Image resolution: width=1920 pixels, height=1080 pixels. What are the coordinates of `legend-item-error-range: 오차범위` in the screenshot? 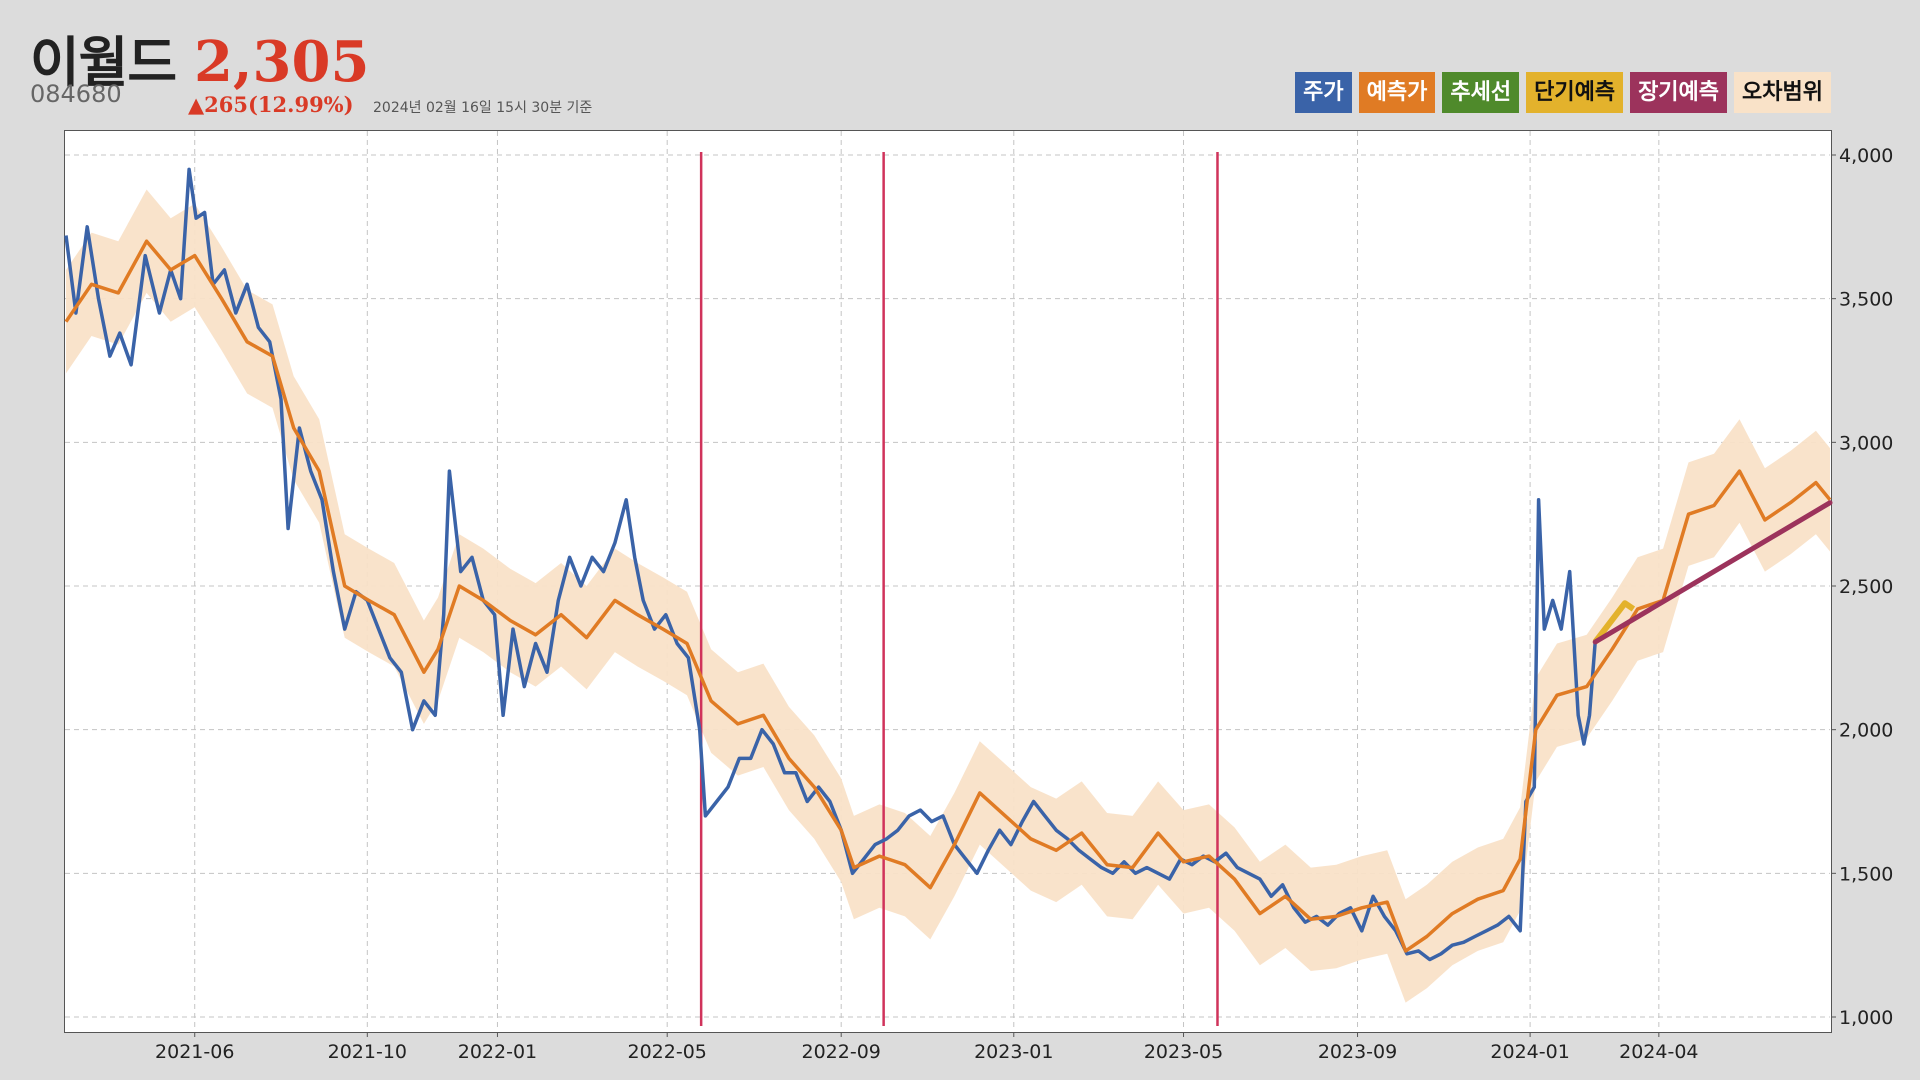 It's located at (1782, 92).